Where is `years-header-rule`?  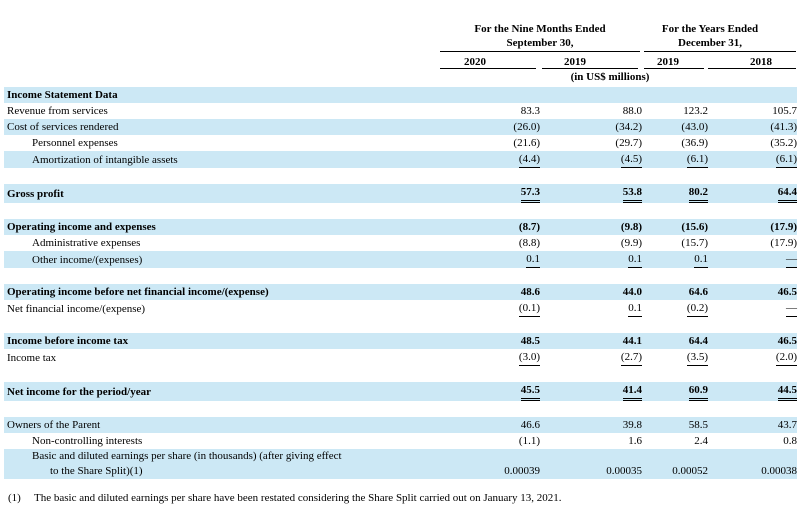
years-header-rule is located at coordinates (720, 51).